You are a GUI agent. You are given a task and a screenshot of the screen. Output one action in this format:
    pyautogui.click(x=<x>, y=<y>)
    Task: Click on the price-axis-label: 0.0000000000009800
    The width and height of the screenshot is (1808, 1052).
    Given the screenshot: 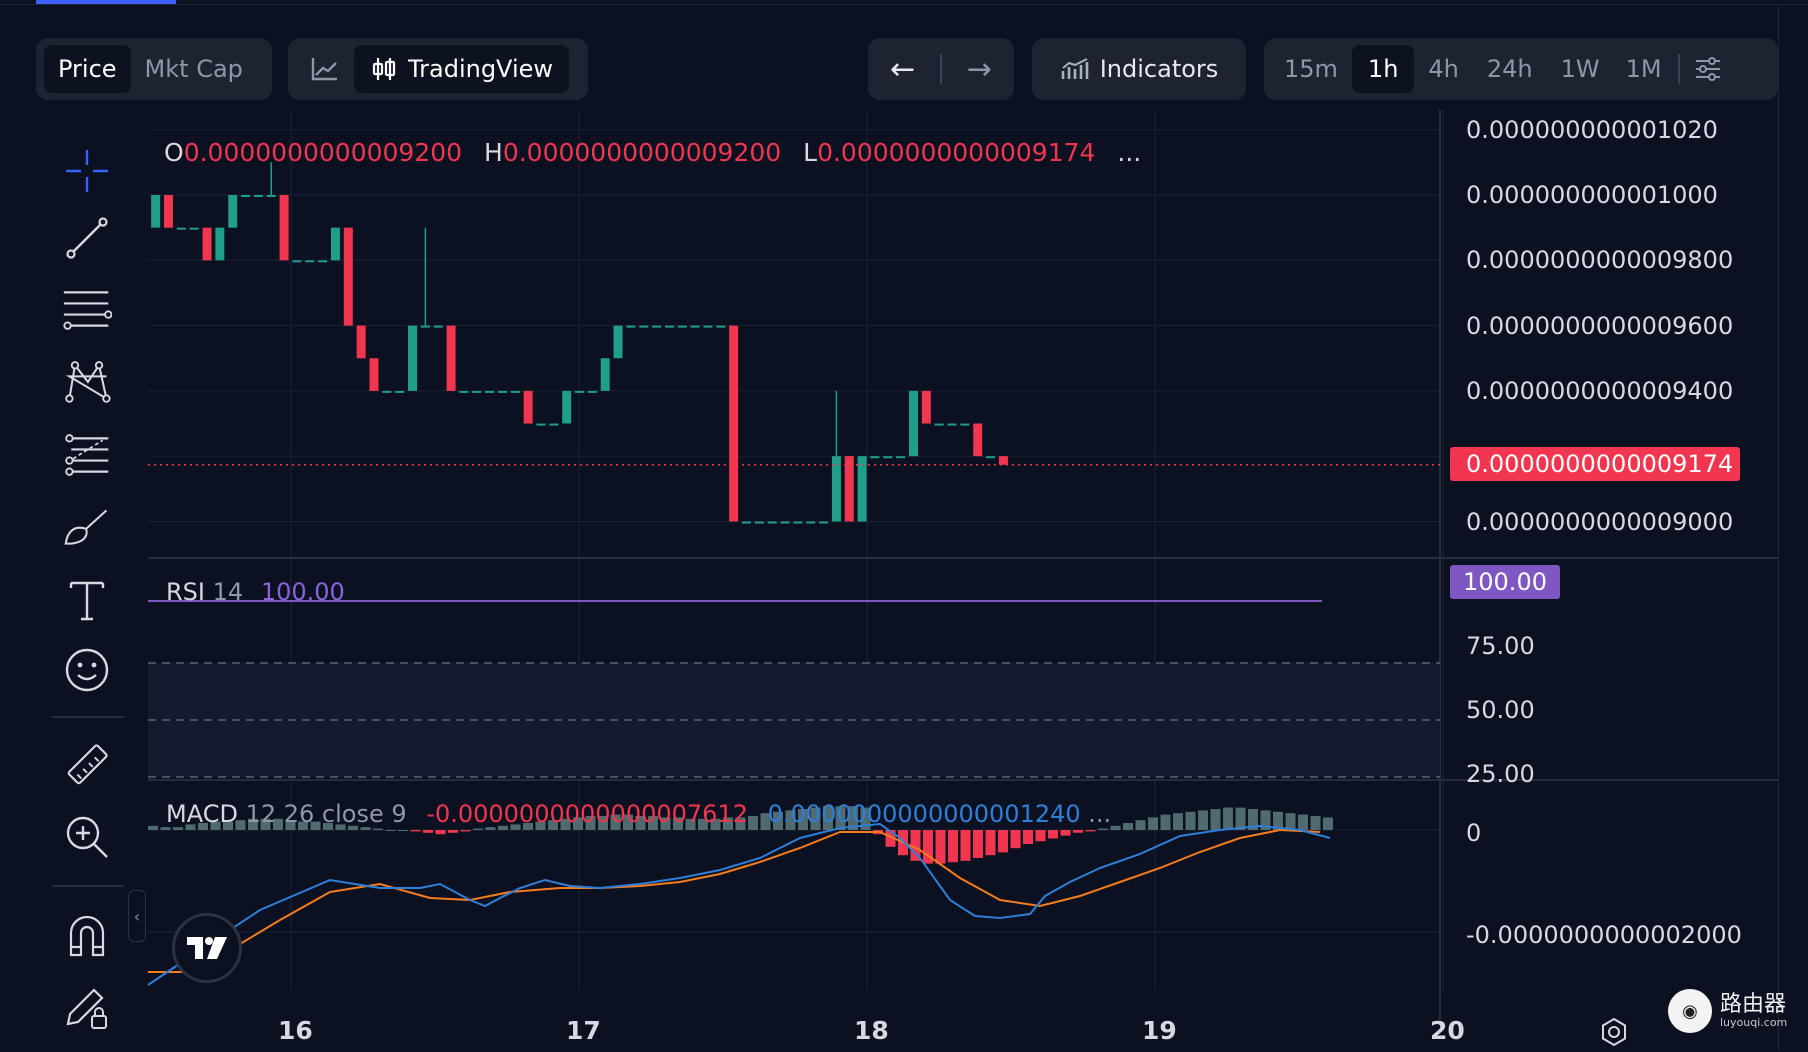 What is the action you would take?
    pyautogui.click(x=1600, y=260)
    